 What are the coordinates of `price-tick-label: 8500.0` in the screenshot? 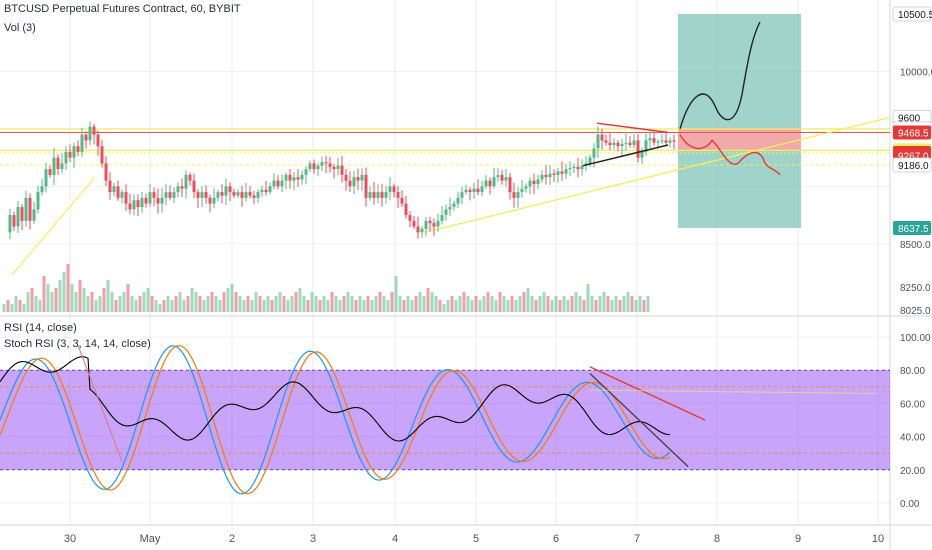 It's located at (915, 245).